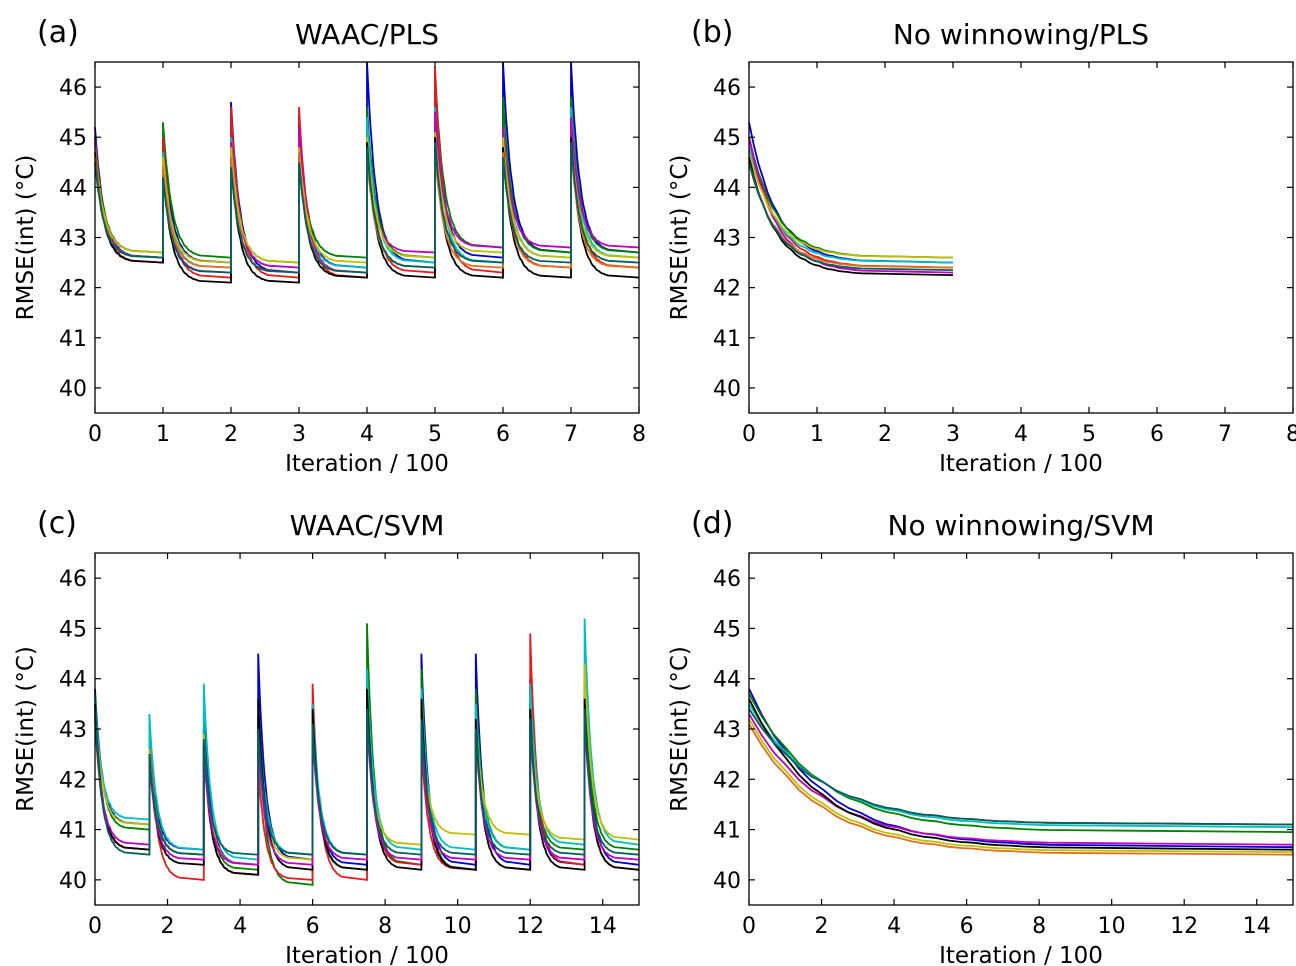 This screenshot has width=1296, height=966. Describe the element at coordinates (58, 32) in the screenshot. I see `panel-tag: (a)` at that location.